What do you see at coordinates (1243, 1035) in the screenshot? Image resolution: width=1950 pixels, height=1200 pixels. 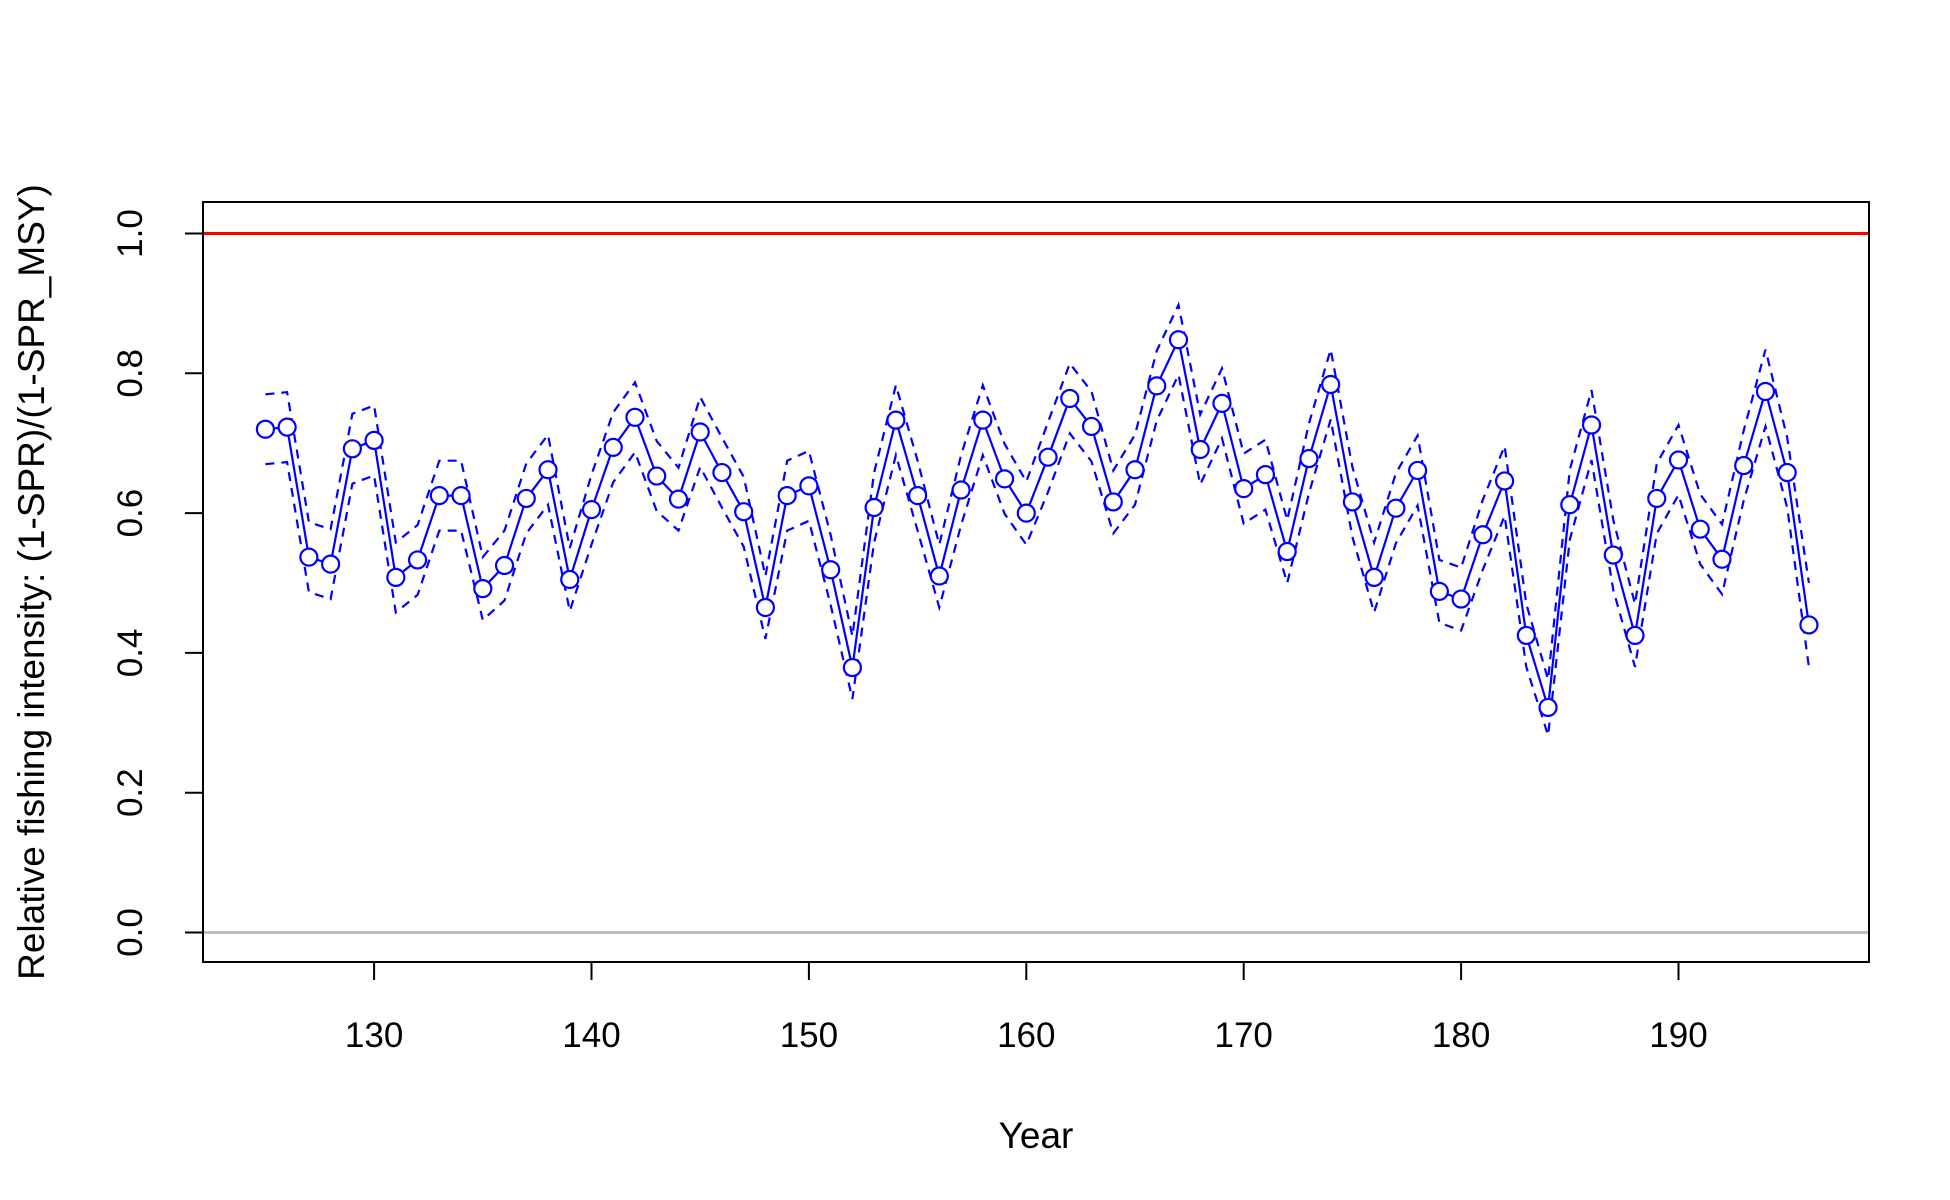 I see `x-tick-label: 170` at bounding box center [1243, 1035].